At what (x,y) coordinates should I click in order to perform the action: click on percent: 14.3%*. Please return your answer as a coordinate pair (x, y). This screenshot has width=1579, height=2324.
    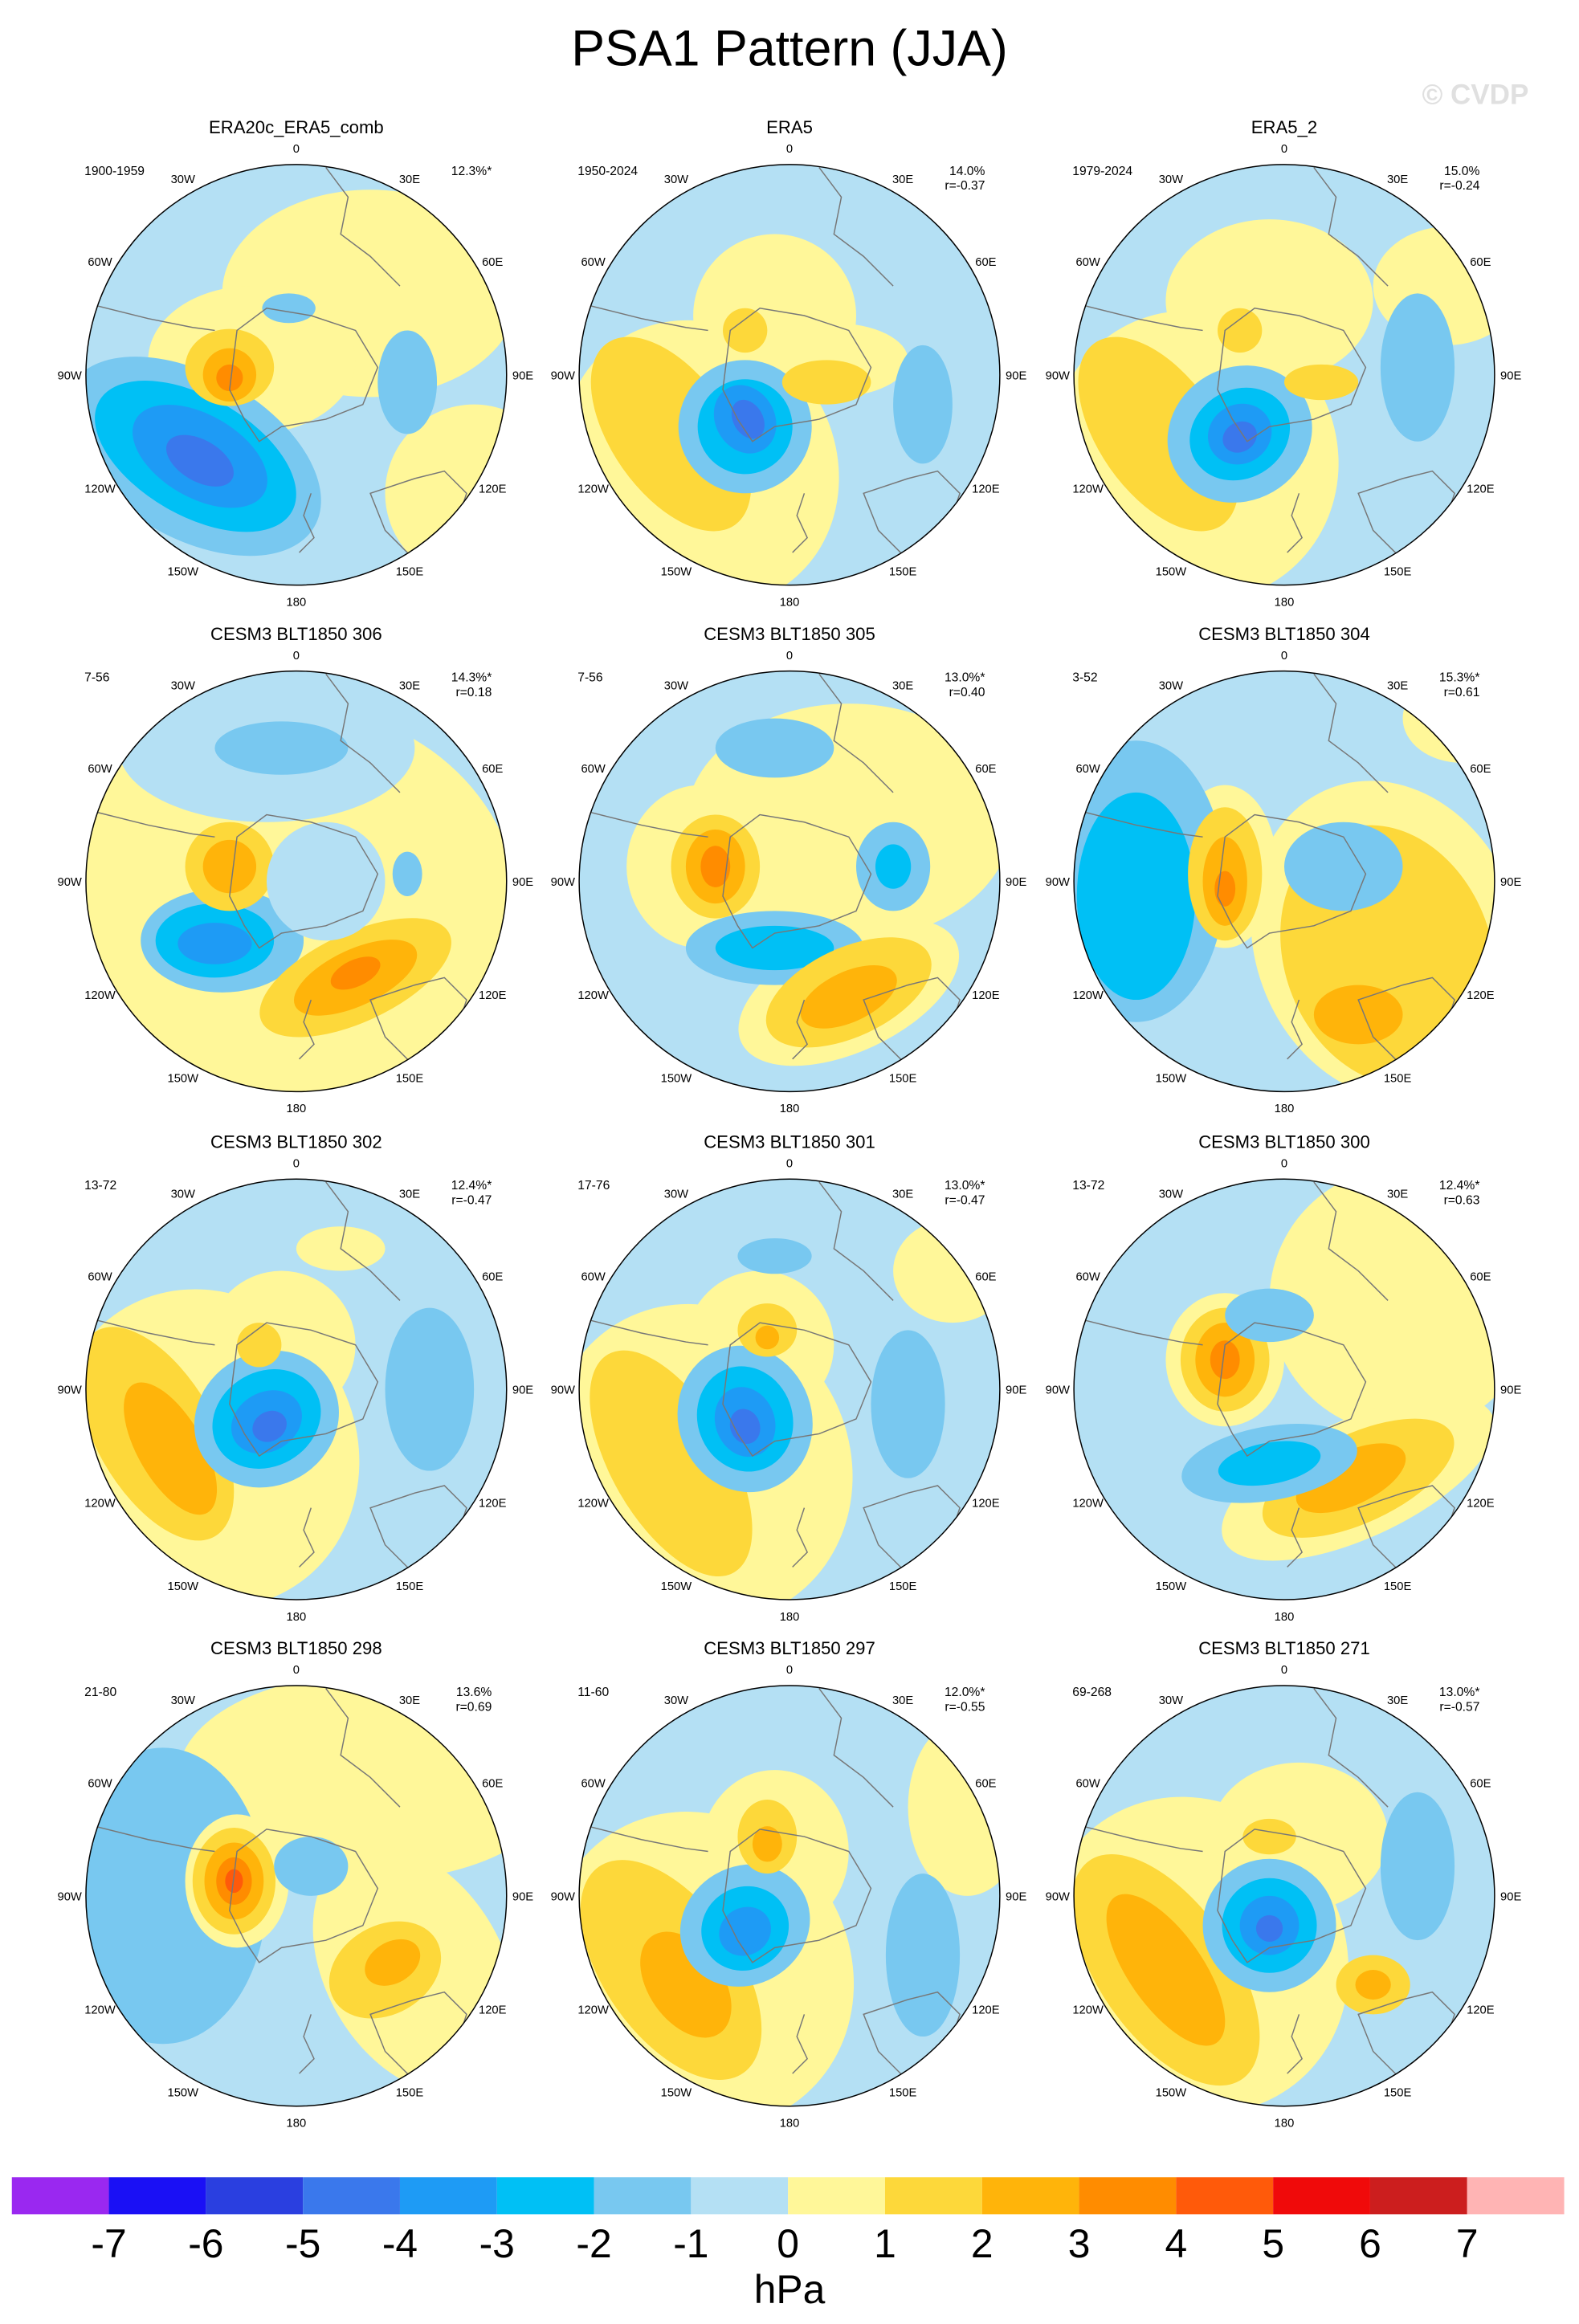
    Looking at the image, I should click on (471, 678).